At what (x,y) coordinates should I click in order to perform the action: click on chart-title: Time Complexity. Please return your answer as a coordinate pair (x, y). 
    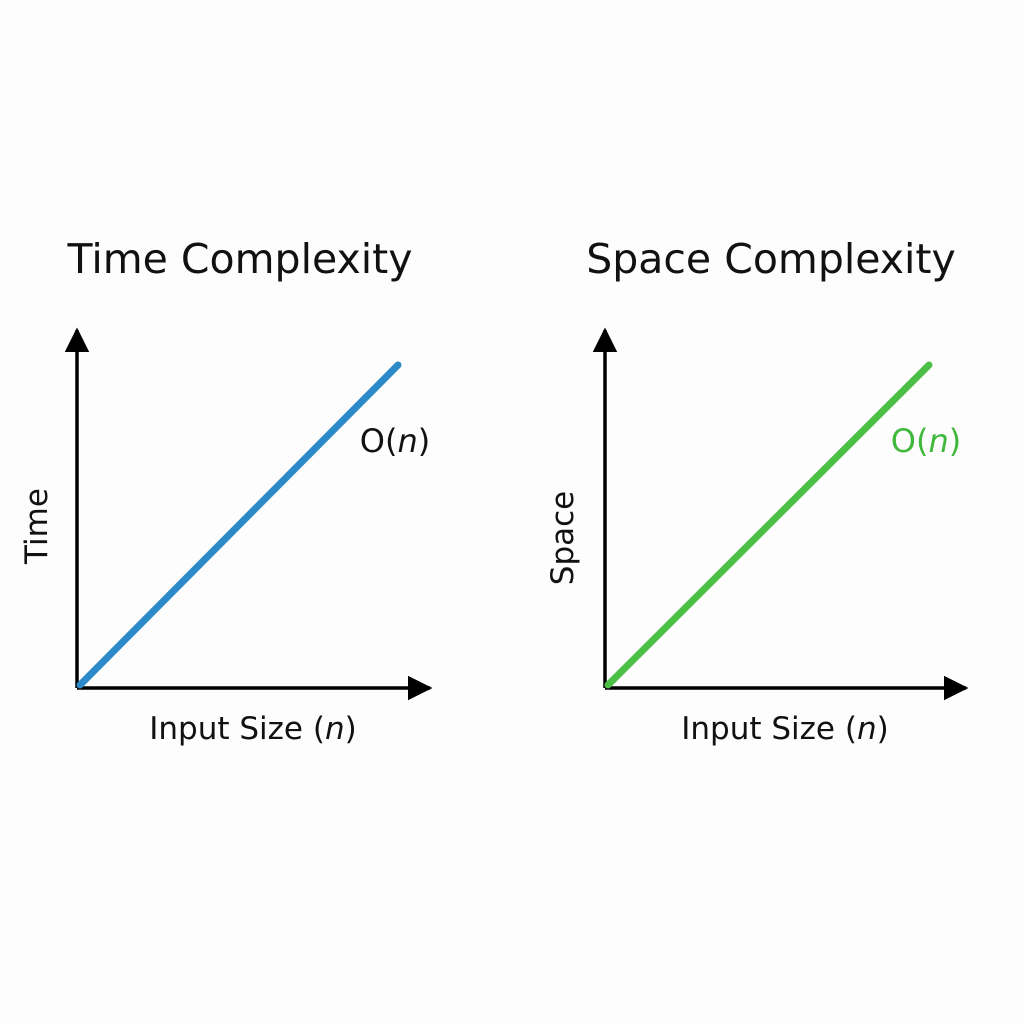
    Looking at the image, I should click on (240, 259).